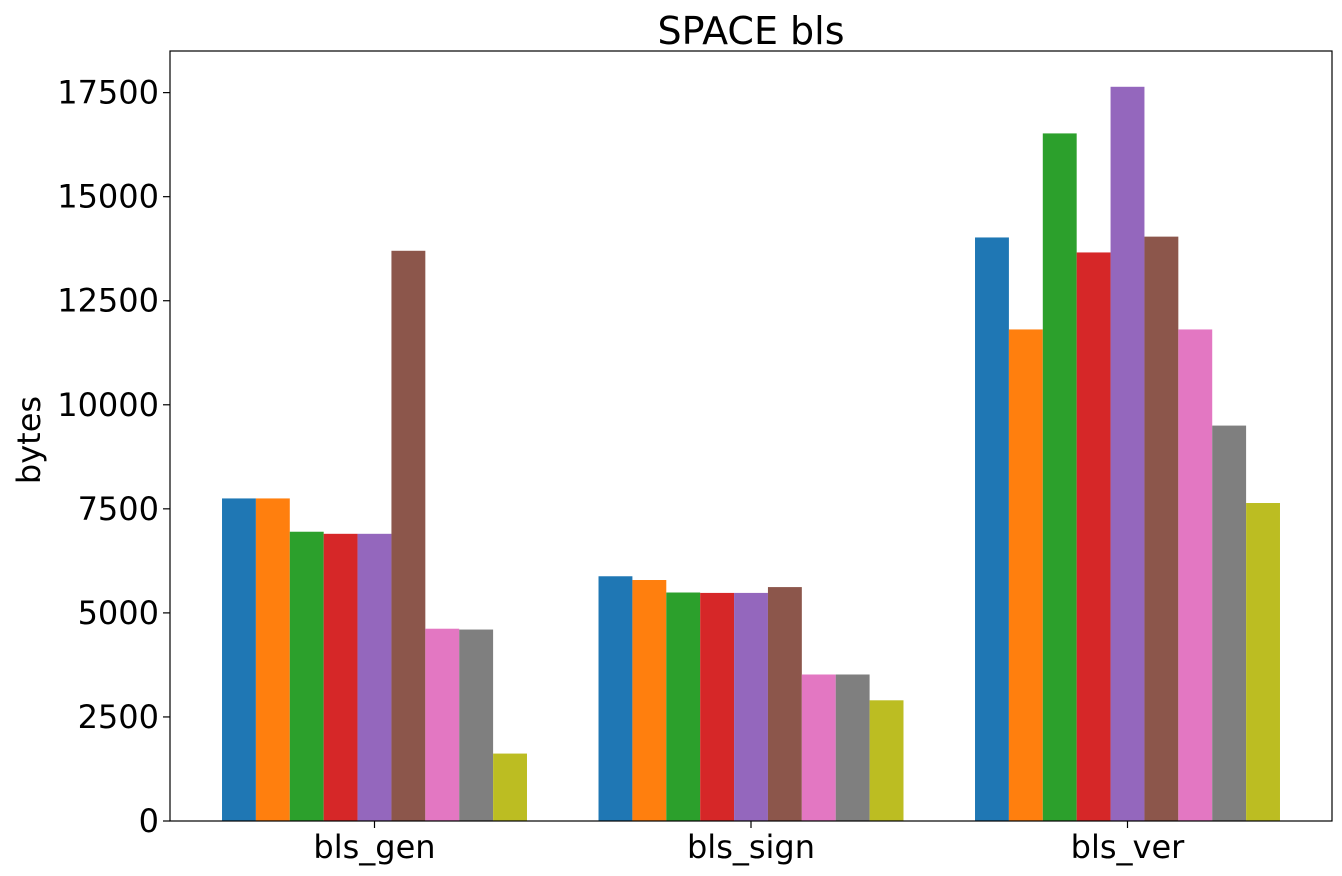  What do you see at coordinates (374, 847) in the screenshot?
I see `x-tick-label: bls_gen` at bounding box center [374, 847].